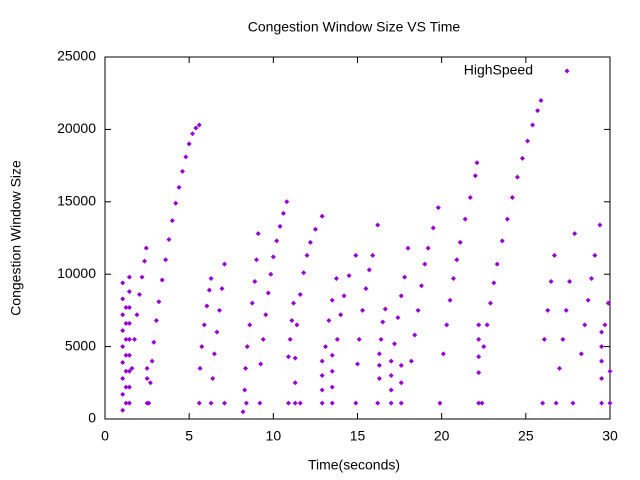 The width and height of the screenshot is (640, 480). What do you see at coordinates (442, 436) in the screenshot?
I see `x-tick-label: 20` at bounding box center [442, 436].